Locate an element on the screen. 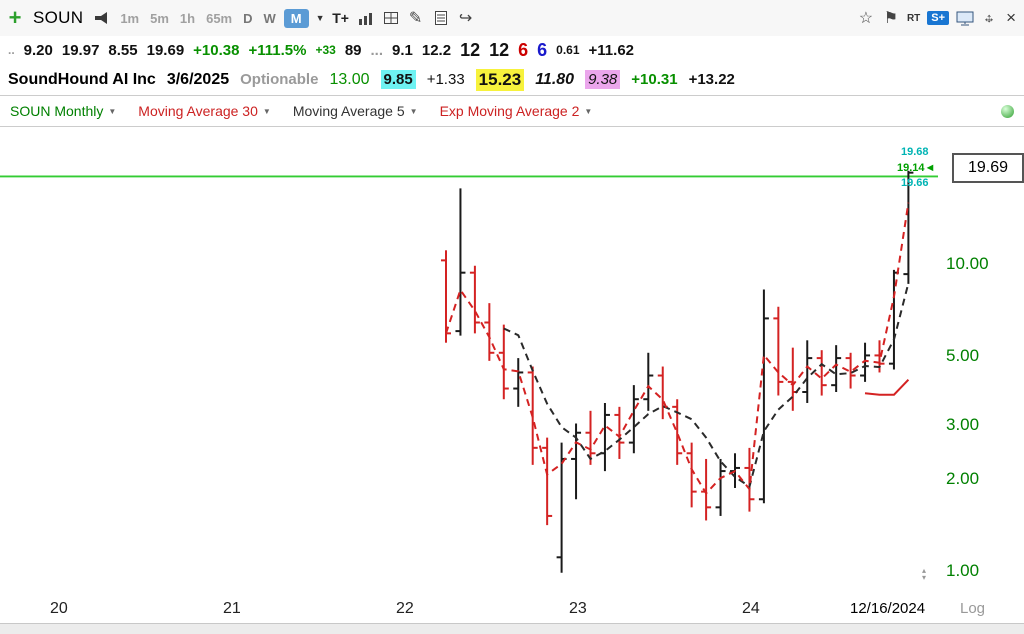 This screenshot has height=634, width=1024. pencil-icon: ✎ is located at coordinates (415, 18).